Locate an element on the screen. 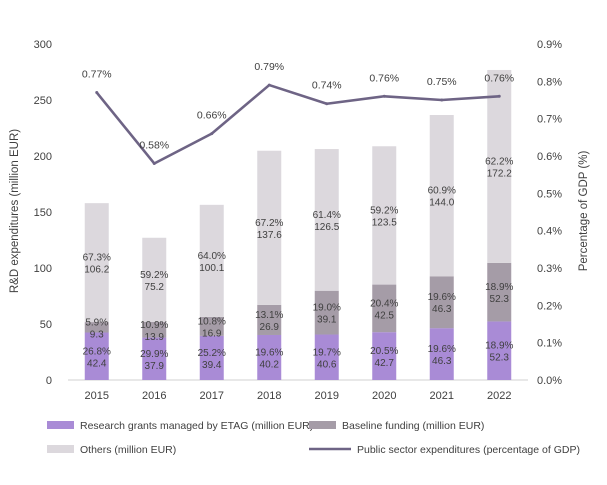 The width and height of the screenshot is (607, 485). gdp-line-path is located at coordinates (297, 124).